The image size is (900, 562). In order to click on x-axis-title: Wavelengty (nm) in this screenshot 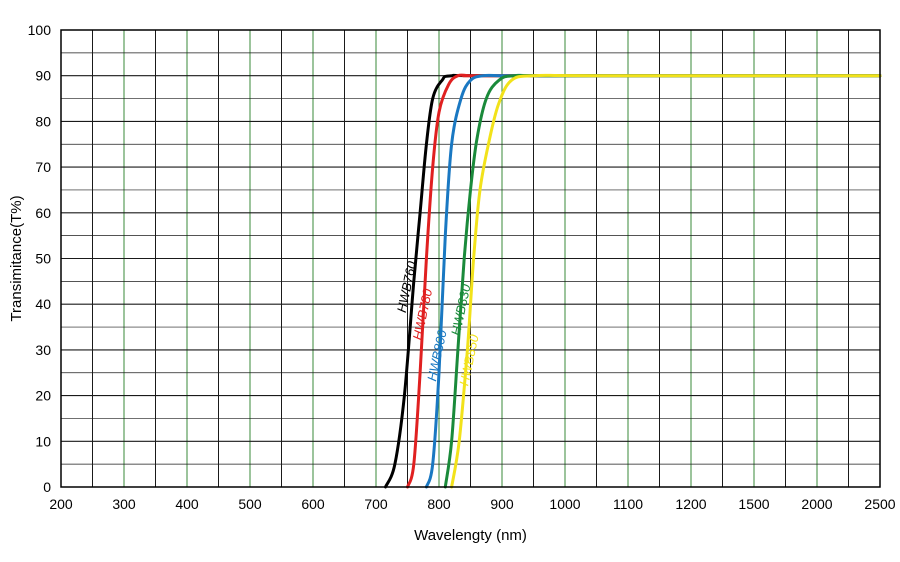, I will do `click(470, 535)`.